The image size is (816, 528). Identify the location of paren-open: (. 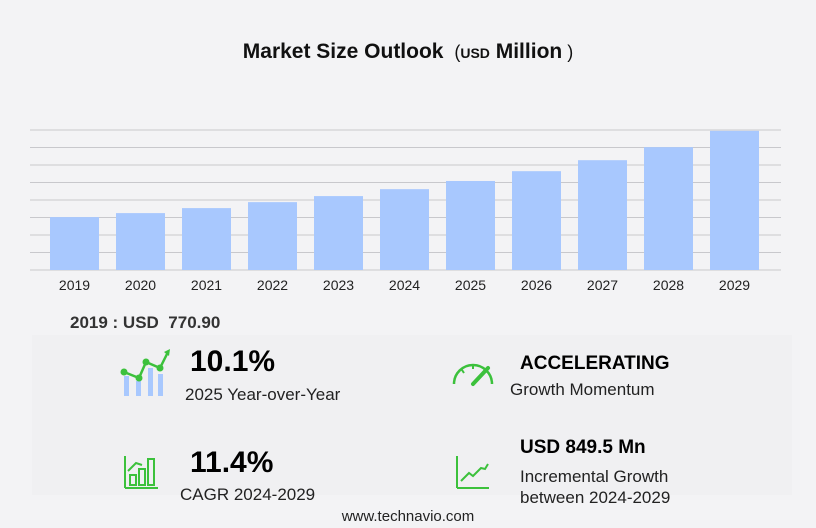
(455, 52).